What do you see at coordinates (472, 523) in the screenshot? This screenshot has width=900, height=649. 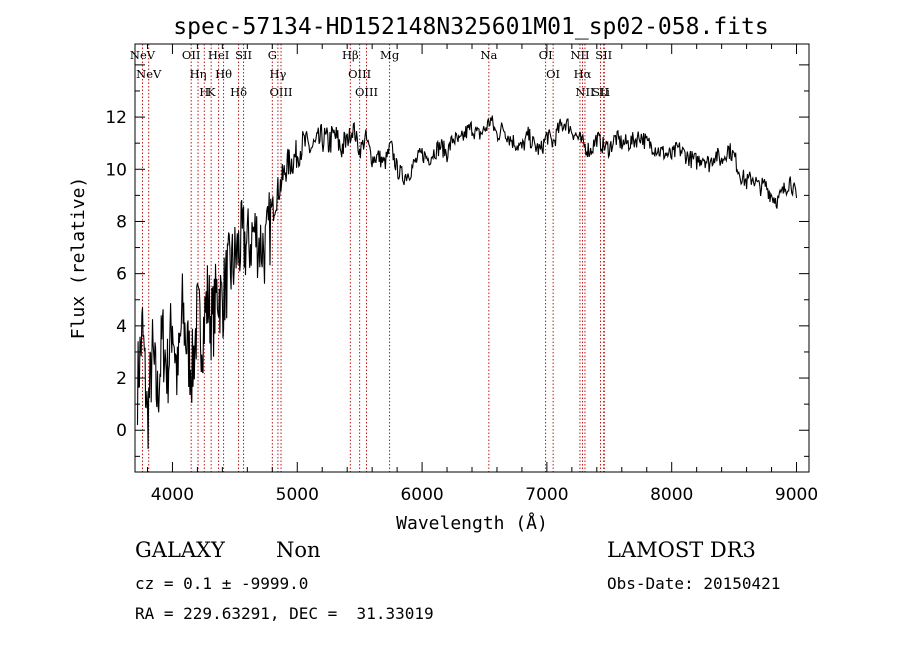 I see `x-axis-label: Wavelength (Å)` at bounding box center [472, 523].